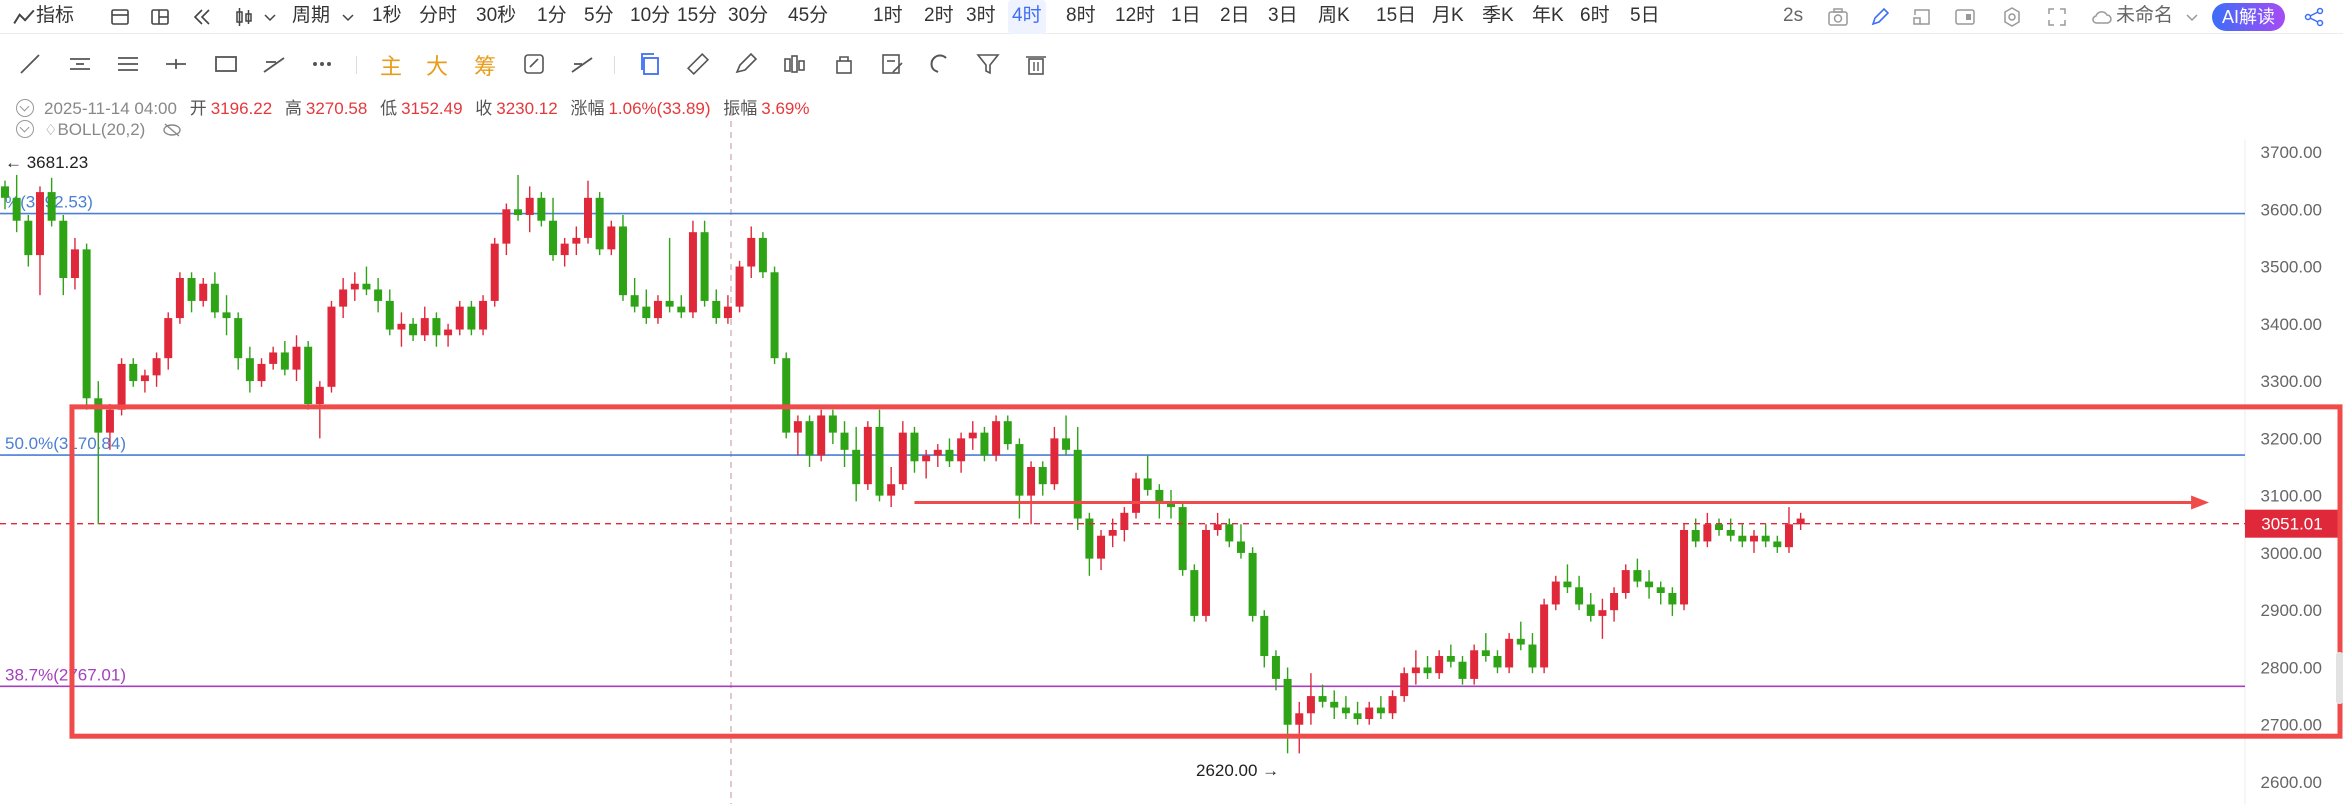 The height and width of the screenshot is (804, 2343). Describe the element at coordinates (614, 65) in the screenshot. I see `toolbar-divider` at that location.